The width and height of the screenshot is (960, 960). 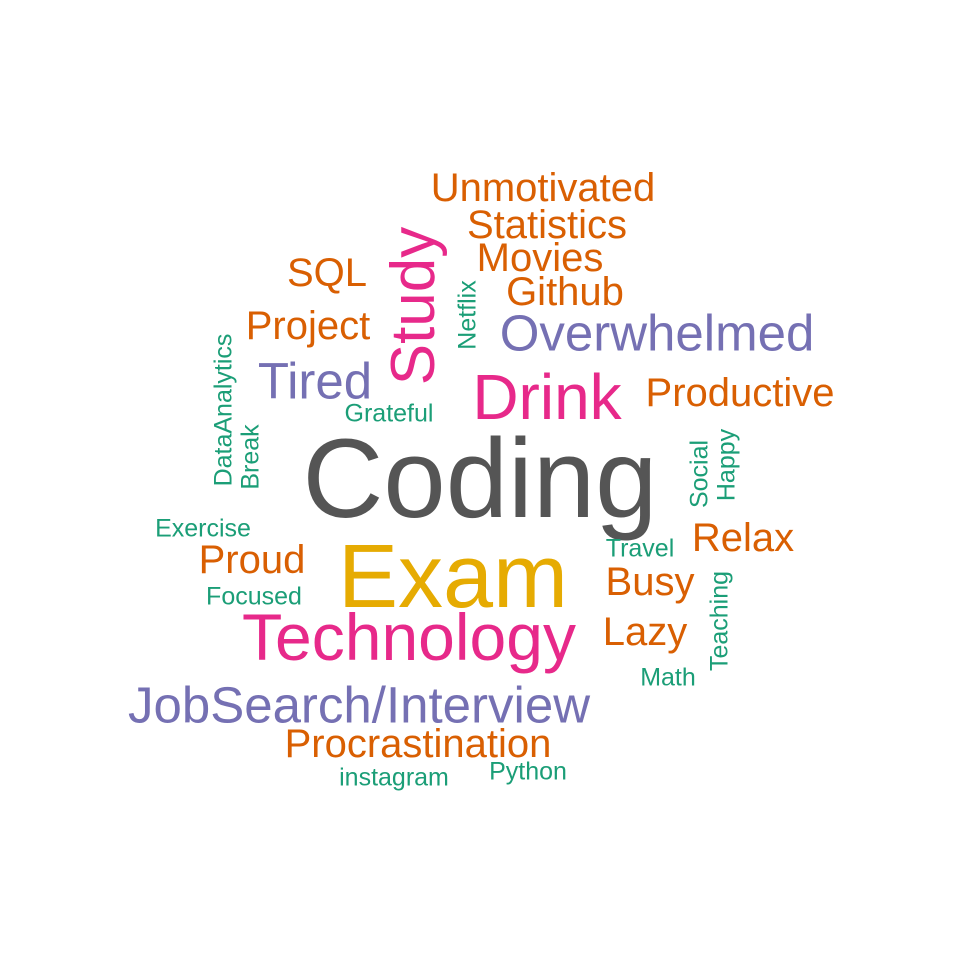 What do you see at coordinates (719, 621) in the screenshot?
I see `word-teaching: Teaching` at bounding box center [719, 621].